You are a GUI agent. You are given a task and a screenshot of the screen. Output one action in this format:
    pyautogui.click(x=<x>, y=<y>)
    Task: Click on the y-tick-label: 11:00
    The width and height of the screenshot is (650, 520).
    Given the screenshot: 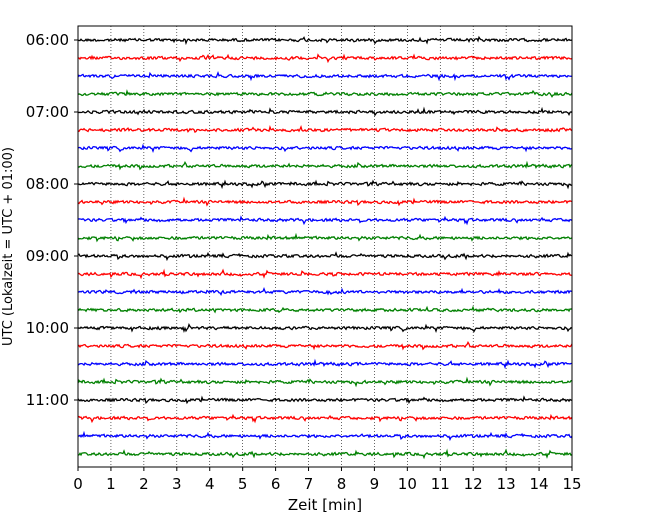 What is the action you would take?
    pyautogui.click(x=47, y=400)
    